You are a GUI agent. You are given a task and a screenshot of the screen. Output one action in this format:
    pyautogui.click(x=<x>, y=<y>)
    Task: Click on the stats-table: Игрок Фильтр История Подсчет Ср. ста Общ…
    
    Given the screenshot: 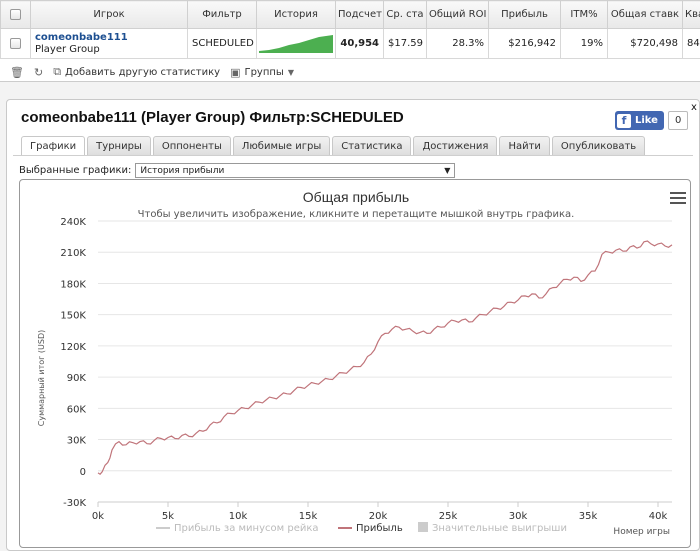 What is the action you would take?
    pyautogui.click(x=350, y=29)
    